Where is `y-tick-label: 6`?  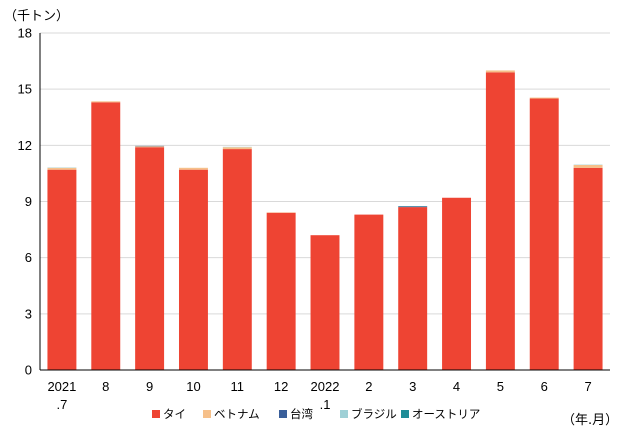 y-tick-label: 6 is located at coordinates (28, 257).